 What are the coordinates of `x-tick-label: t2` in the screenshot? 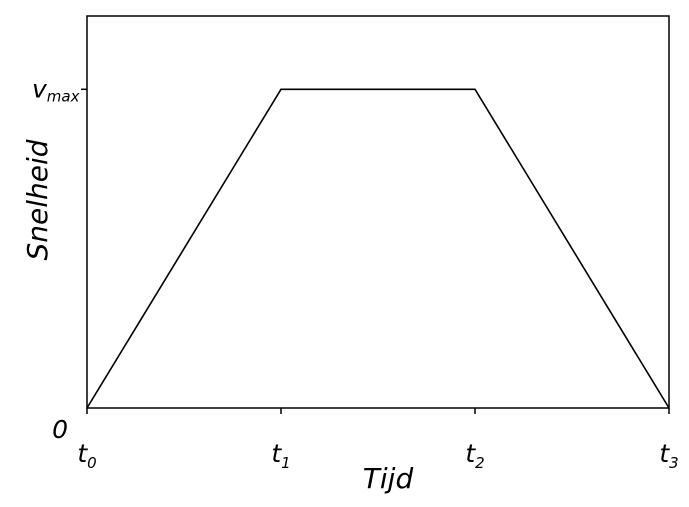 It's located at (474, 455).